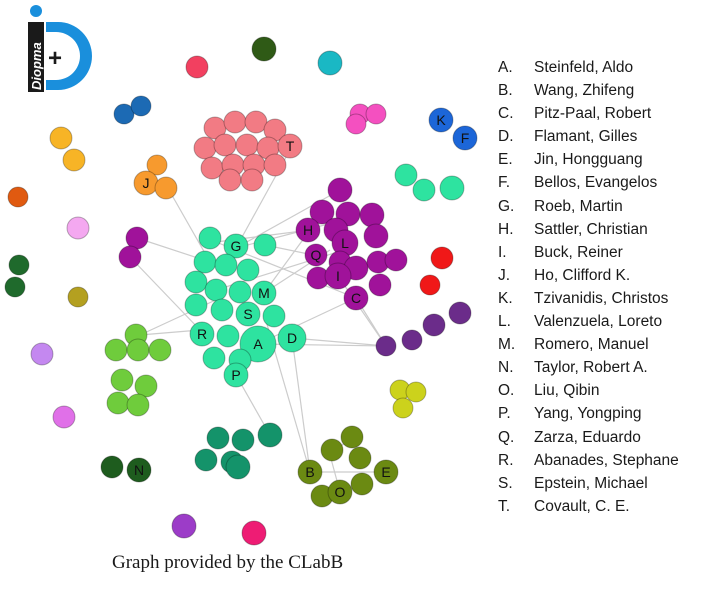 This screenshot has height=589, width=706. I want to click on legend-letter: S., so click(505, 483).